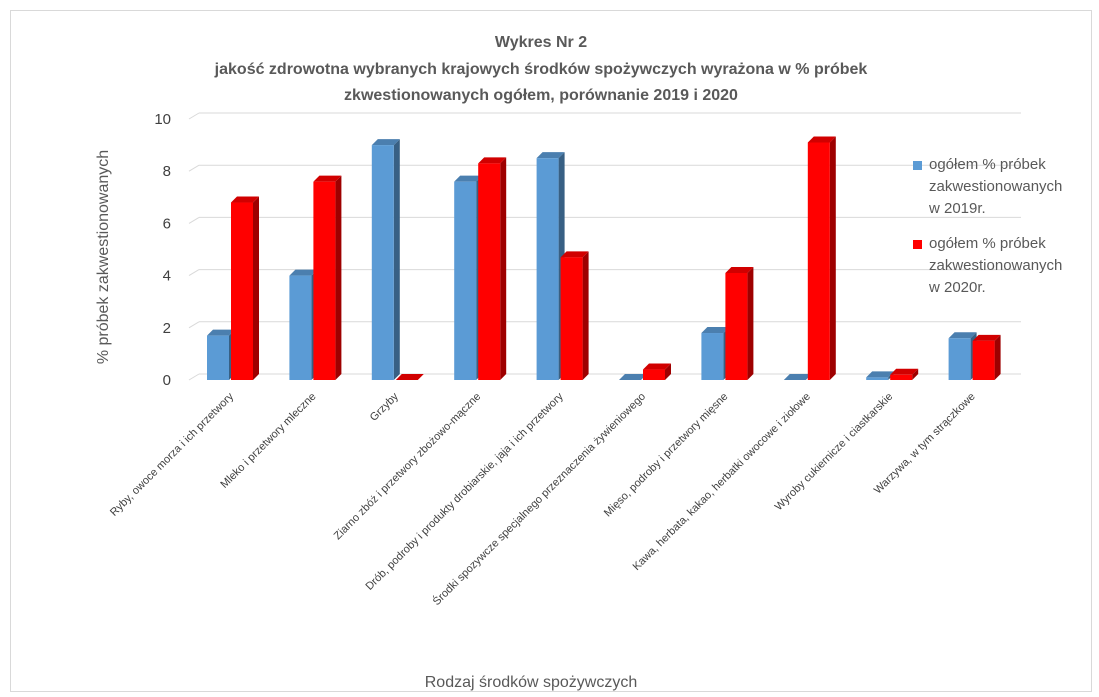  I want to click on y-tick-label: 2, so click(167, 328).